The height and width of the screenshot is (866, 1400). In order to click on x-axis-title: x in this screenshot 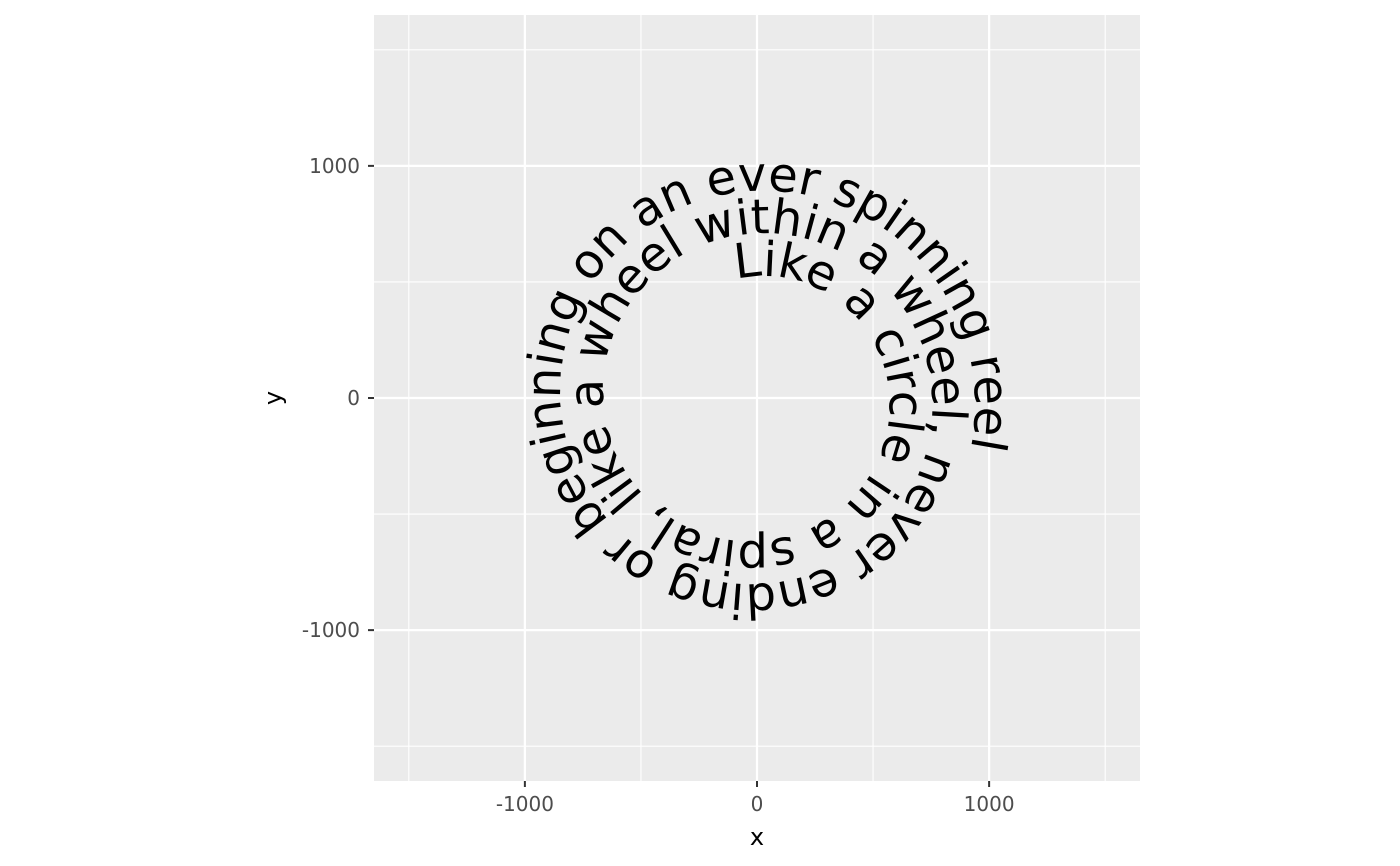, I will do `click(757, 837)`.